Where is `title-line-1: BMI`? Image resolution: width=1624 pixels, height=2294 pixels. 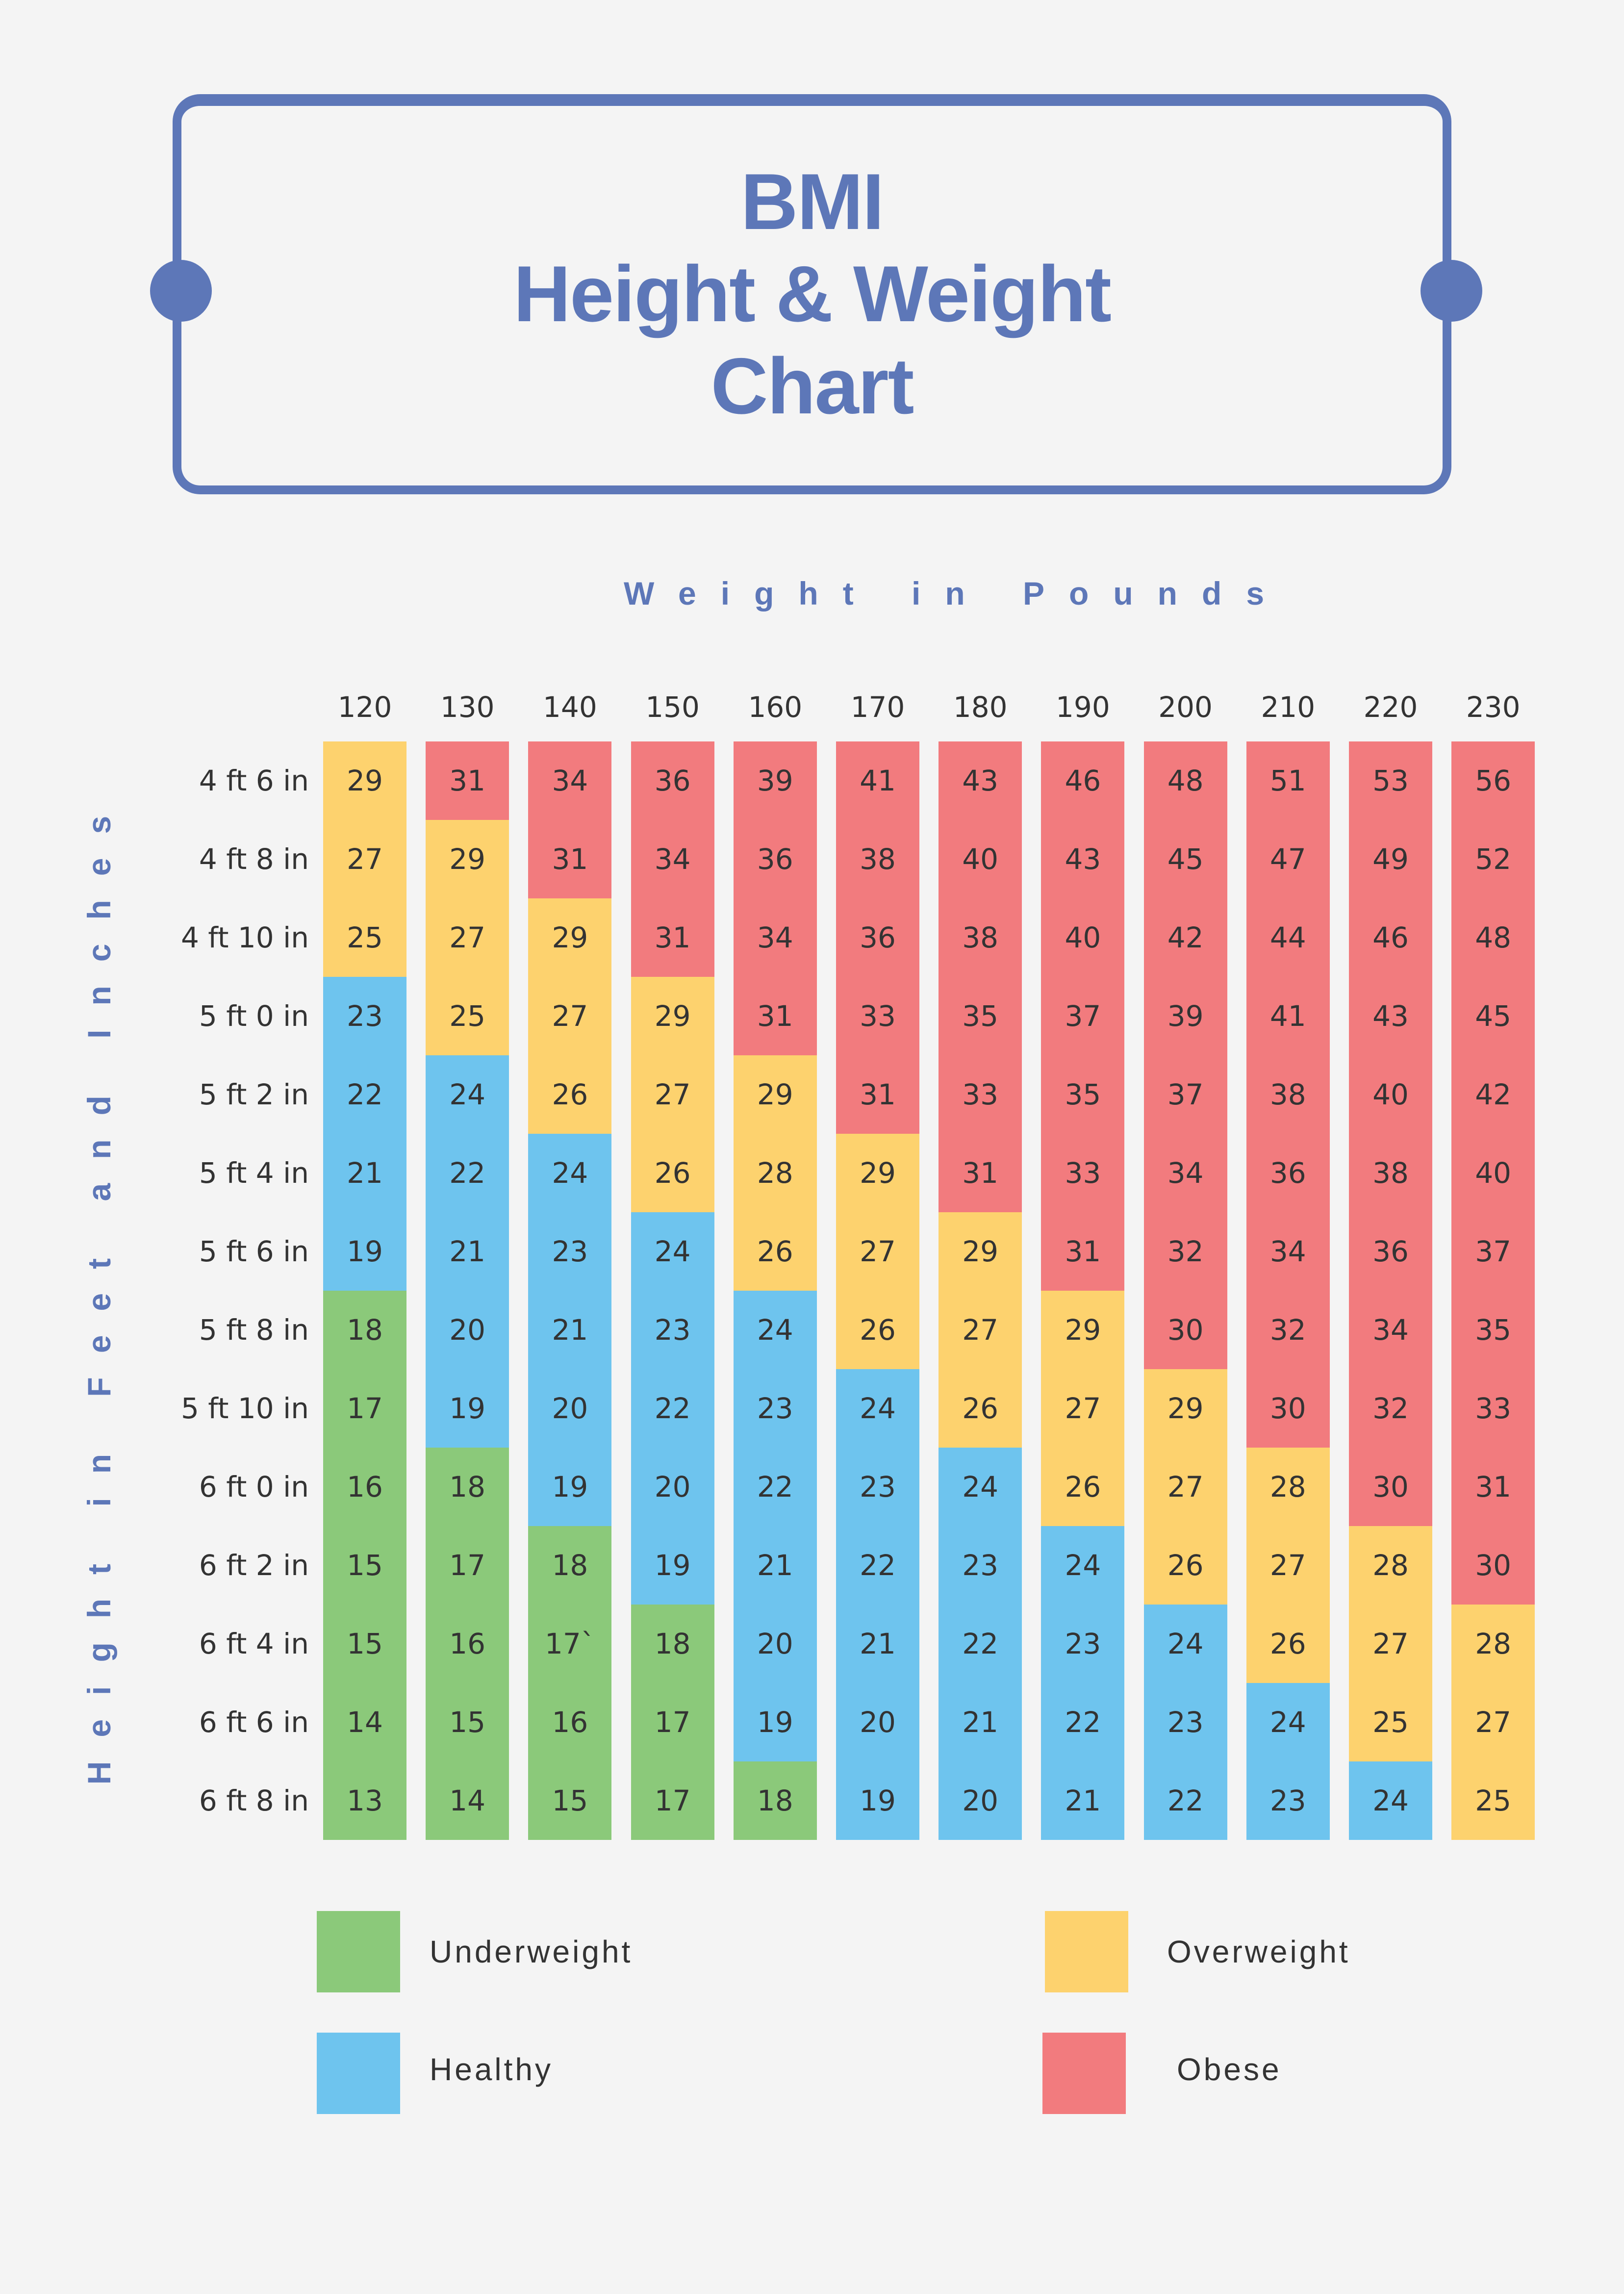 title-line-1: BMI is located at coordinates (812, 201).